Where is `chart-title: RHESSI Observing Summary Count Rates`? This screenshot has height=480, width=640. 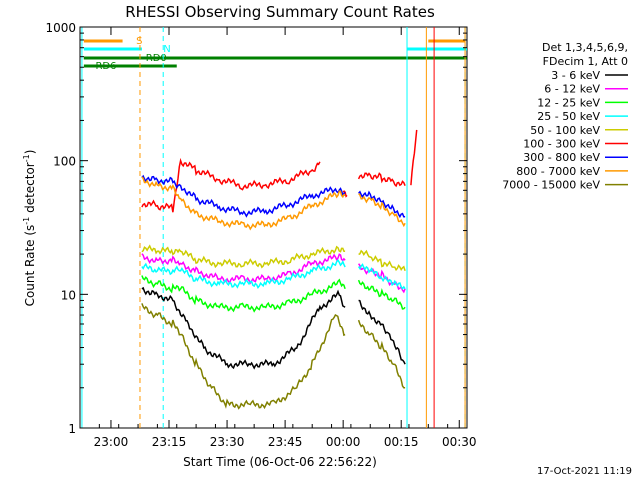 chart-title: RHESSI Observing Summary Count Rates is located at coordinates (280, 12).